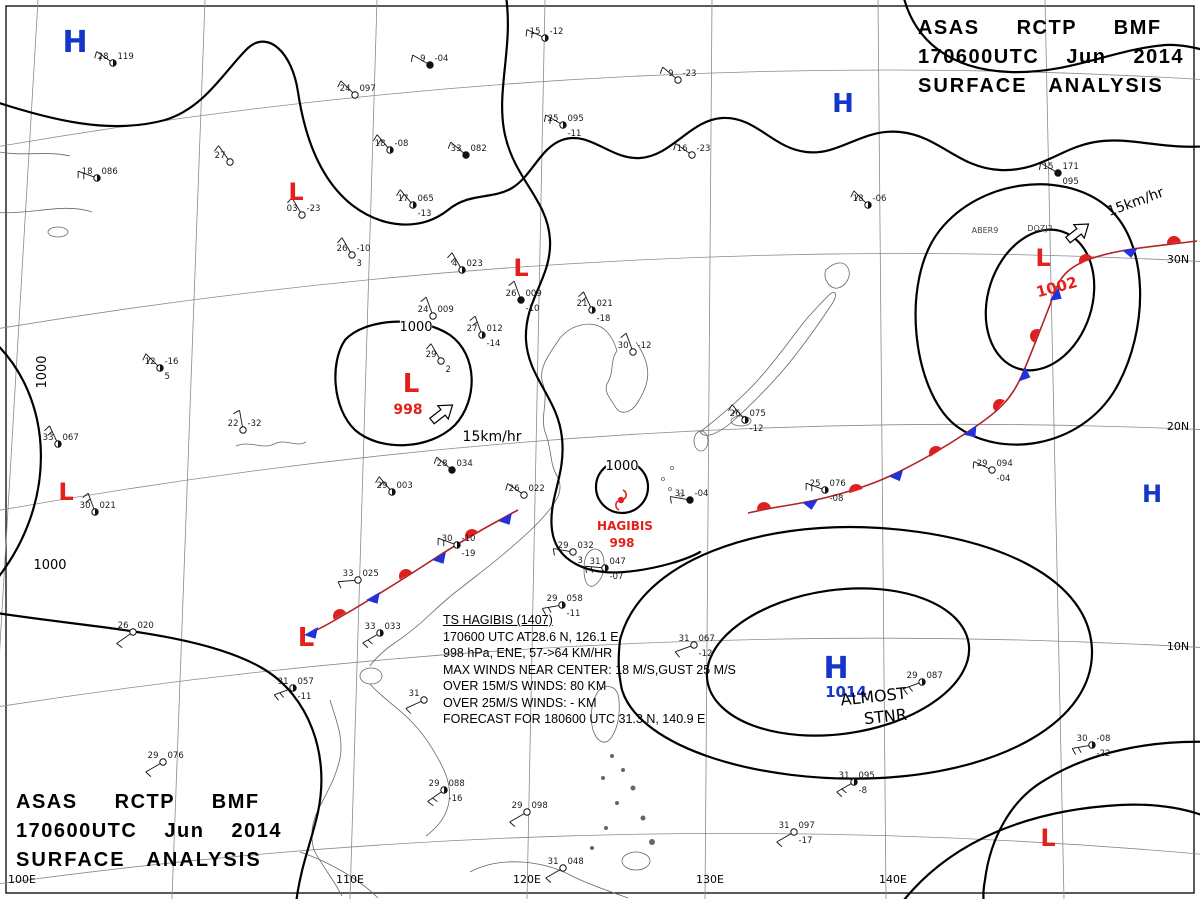 This screenshot has height=899, width=1200. Describe the element at coordinates (306, 682) in the screenshot. I see `station-pressure: 057` at that location.